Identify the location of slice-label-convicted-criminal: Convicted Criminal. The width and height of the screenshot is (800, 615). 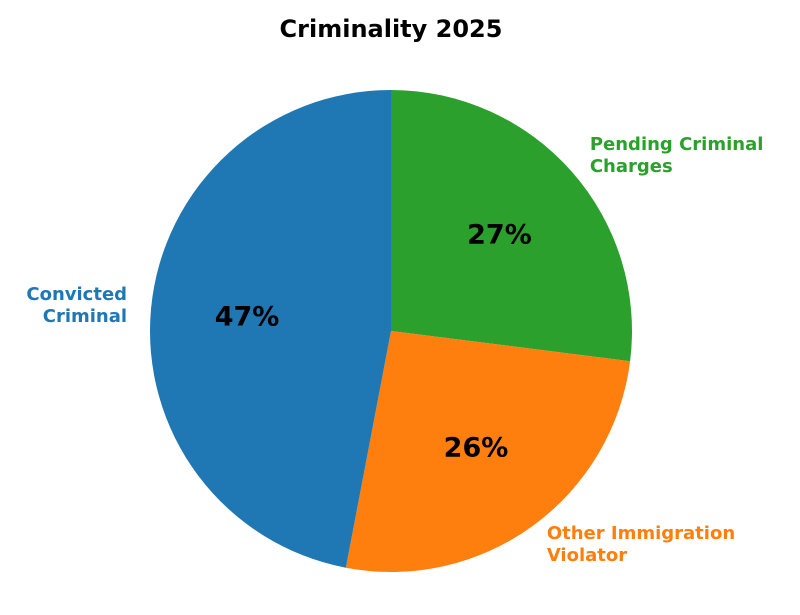
(77, 306).